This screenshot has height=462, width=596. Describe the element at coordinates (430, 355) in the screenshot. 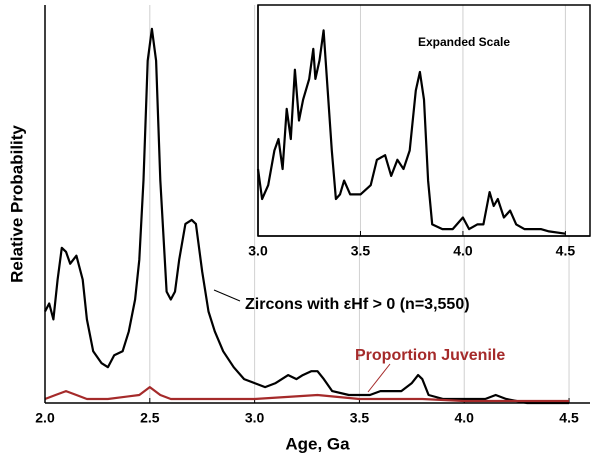

I see `series-label: Proportion Juvenile` at that location.